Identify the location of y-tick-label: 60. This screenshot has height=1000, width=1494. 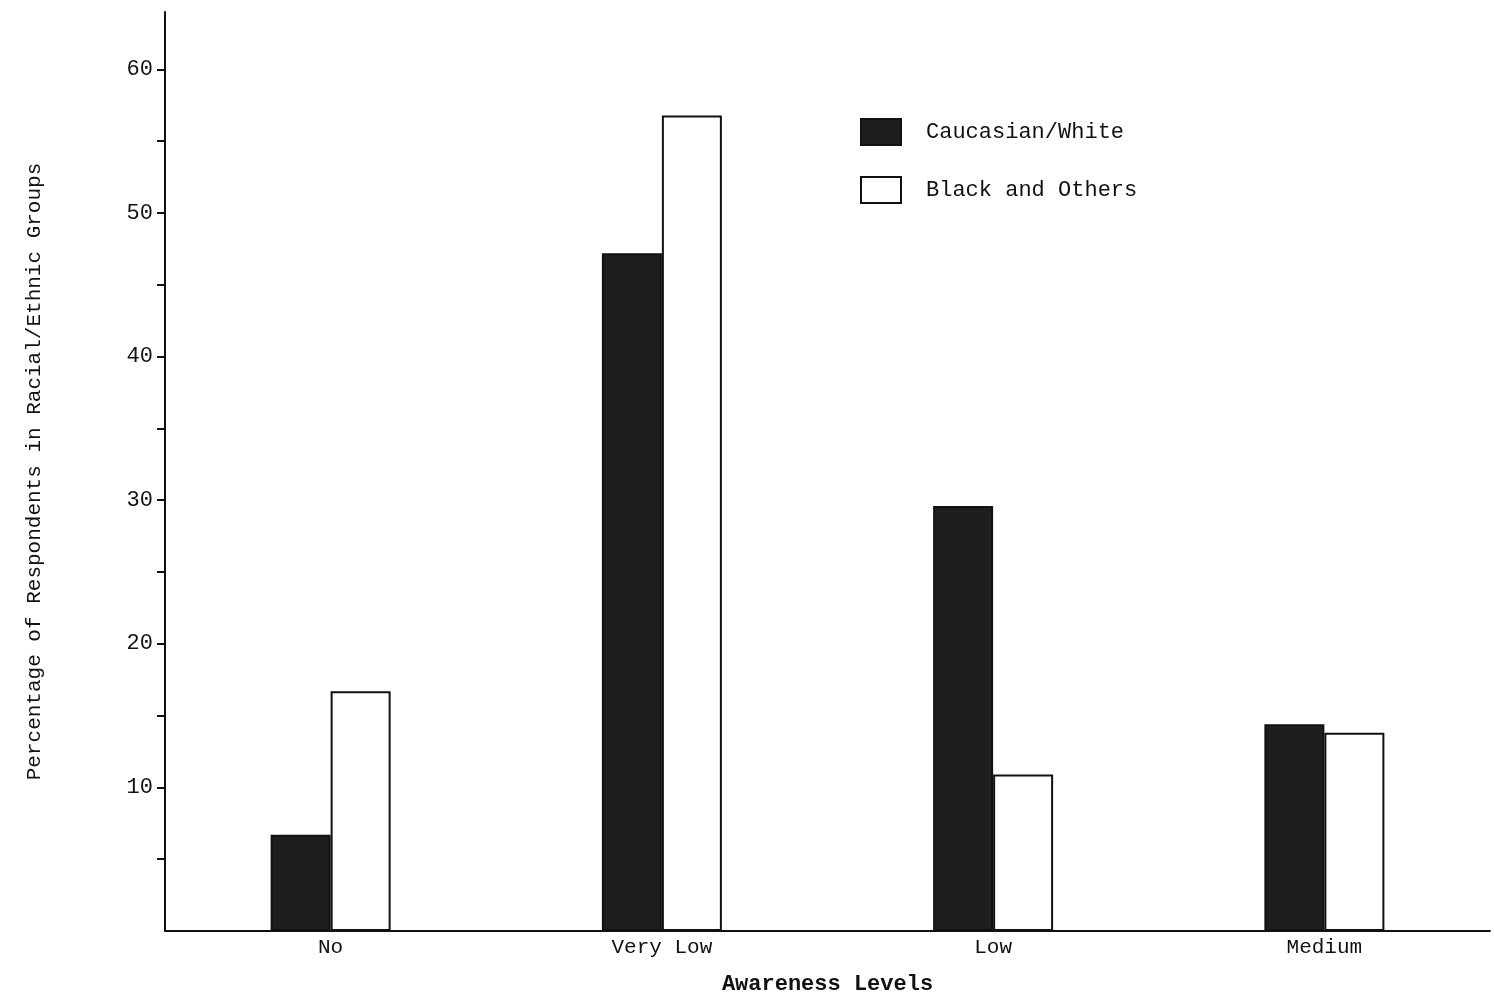
(139, 69).